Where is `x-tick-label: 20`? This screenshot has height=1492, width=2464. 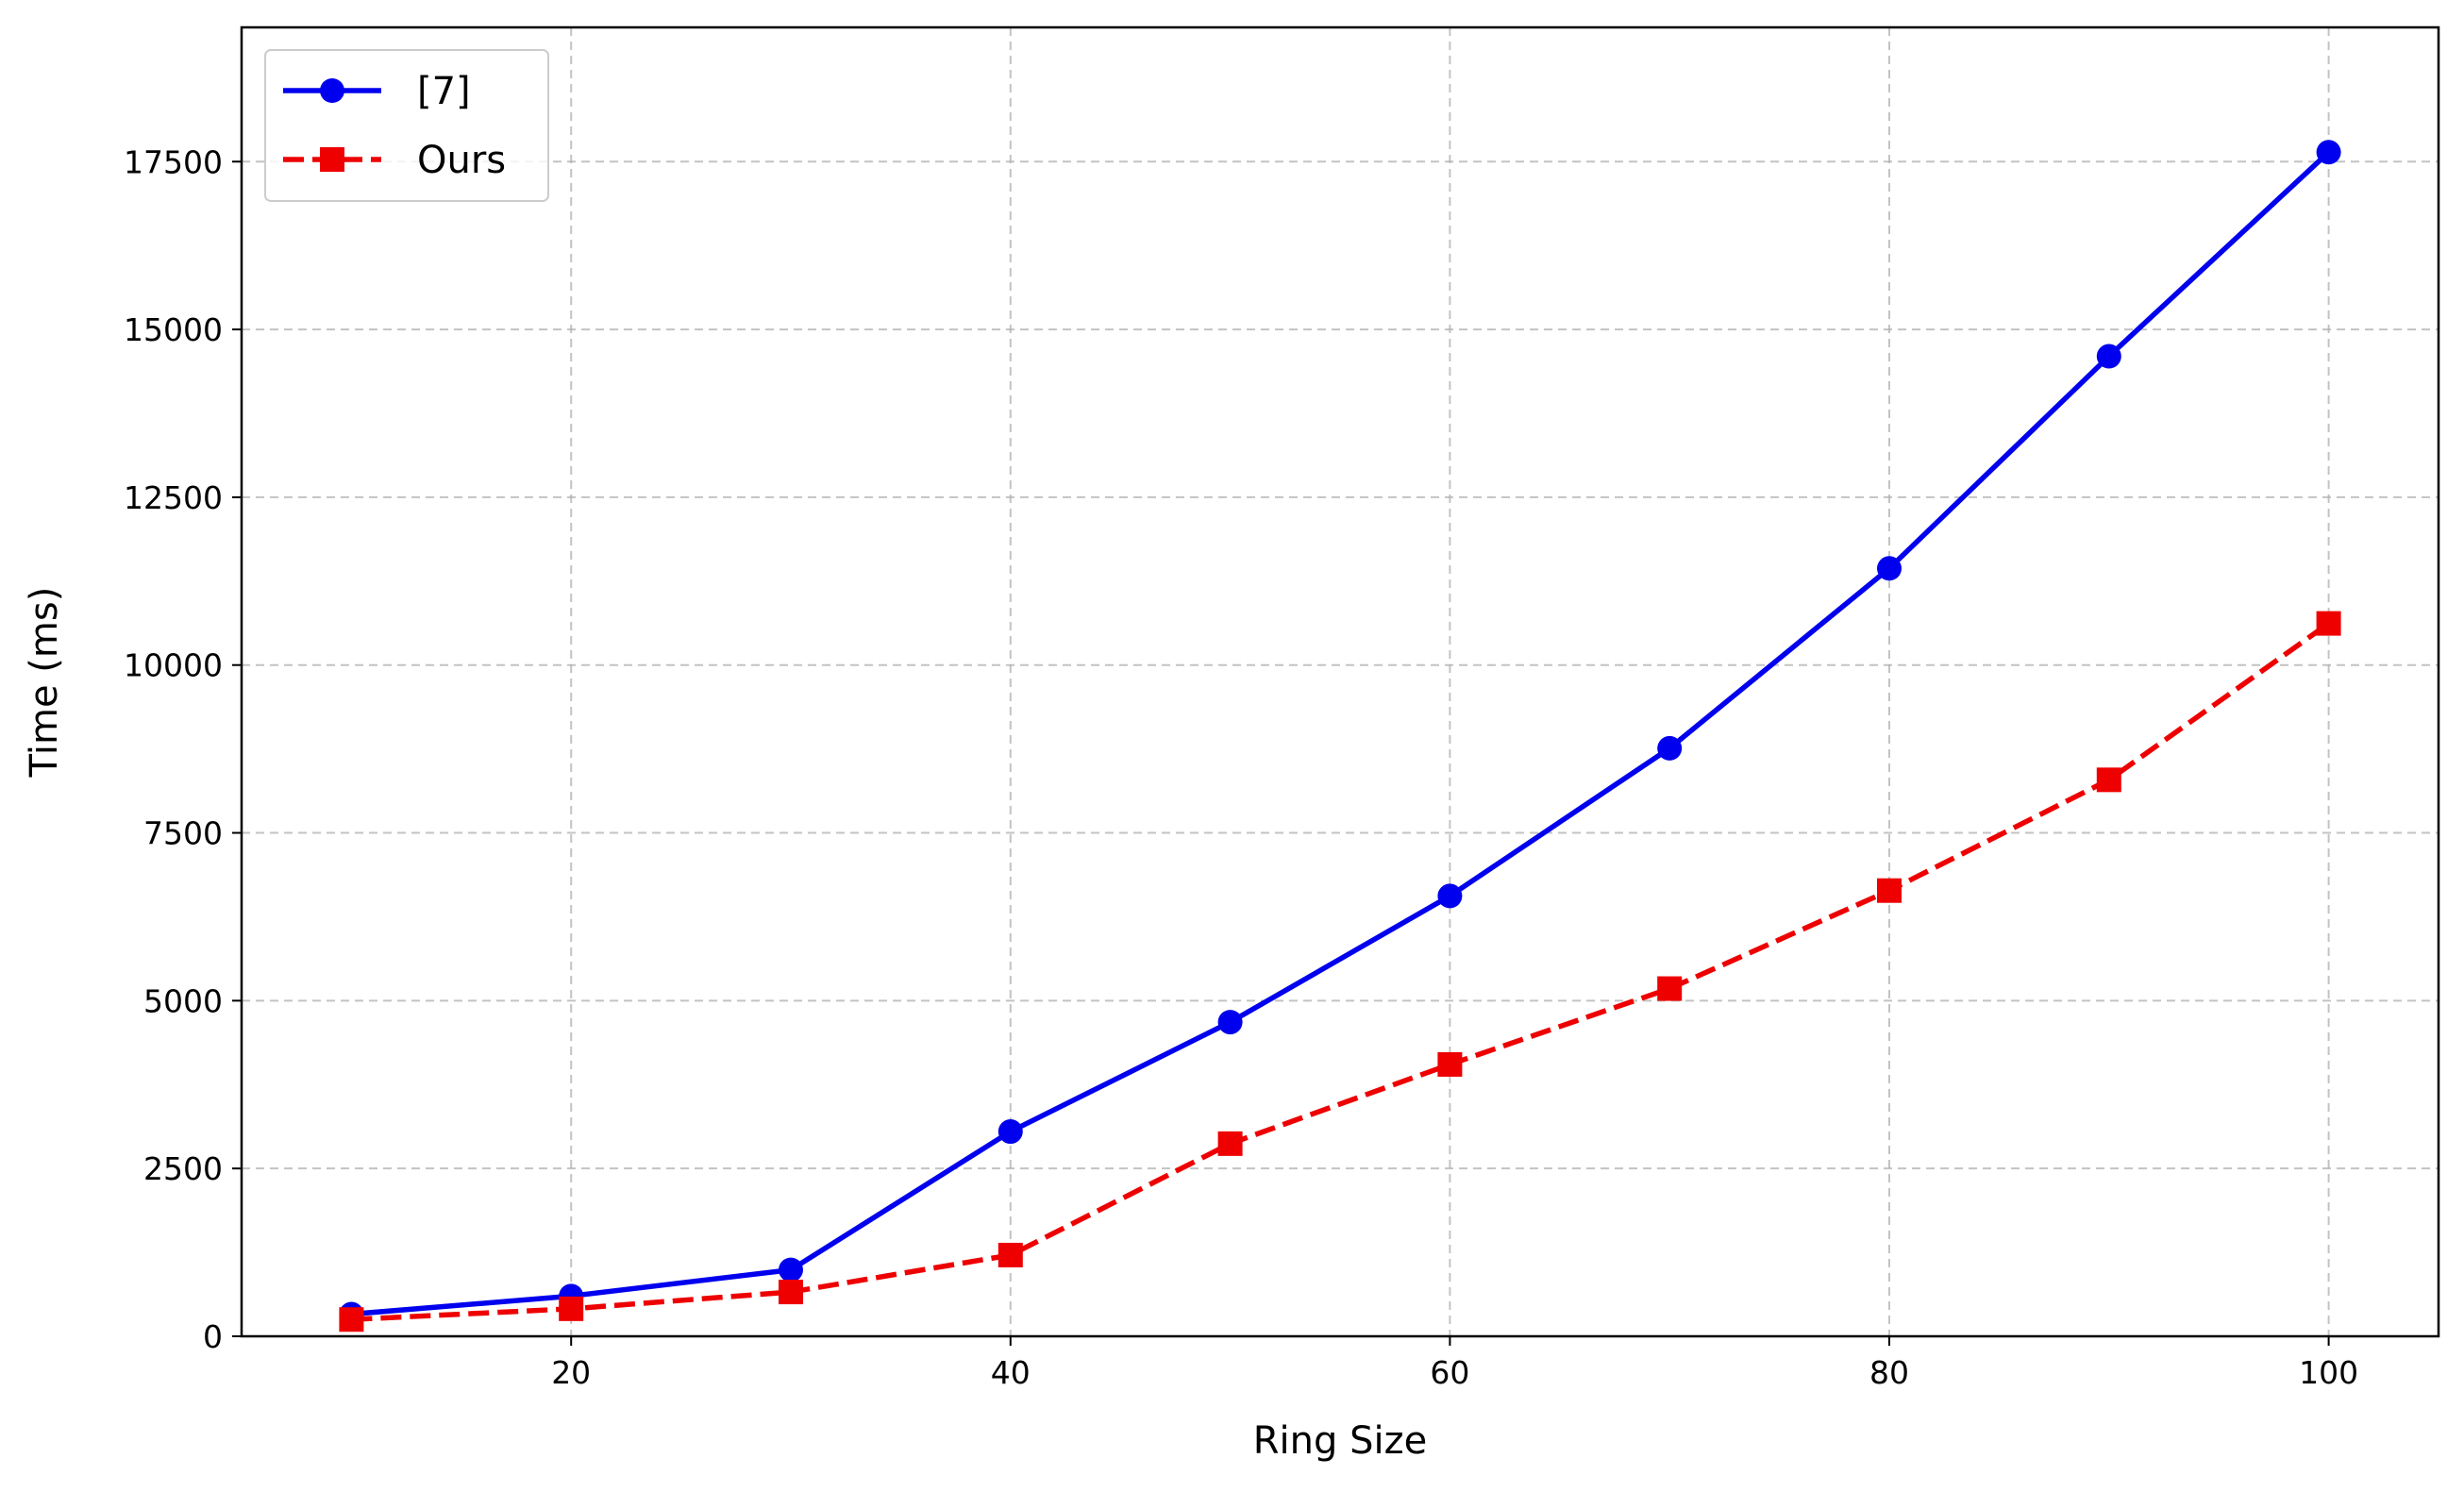 x-tick-label: 20 is located at coordinates (571, 1373).